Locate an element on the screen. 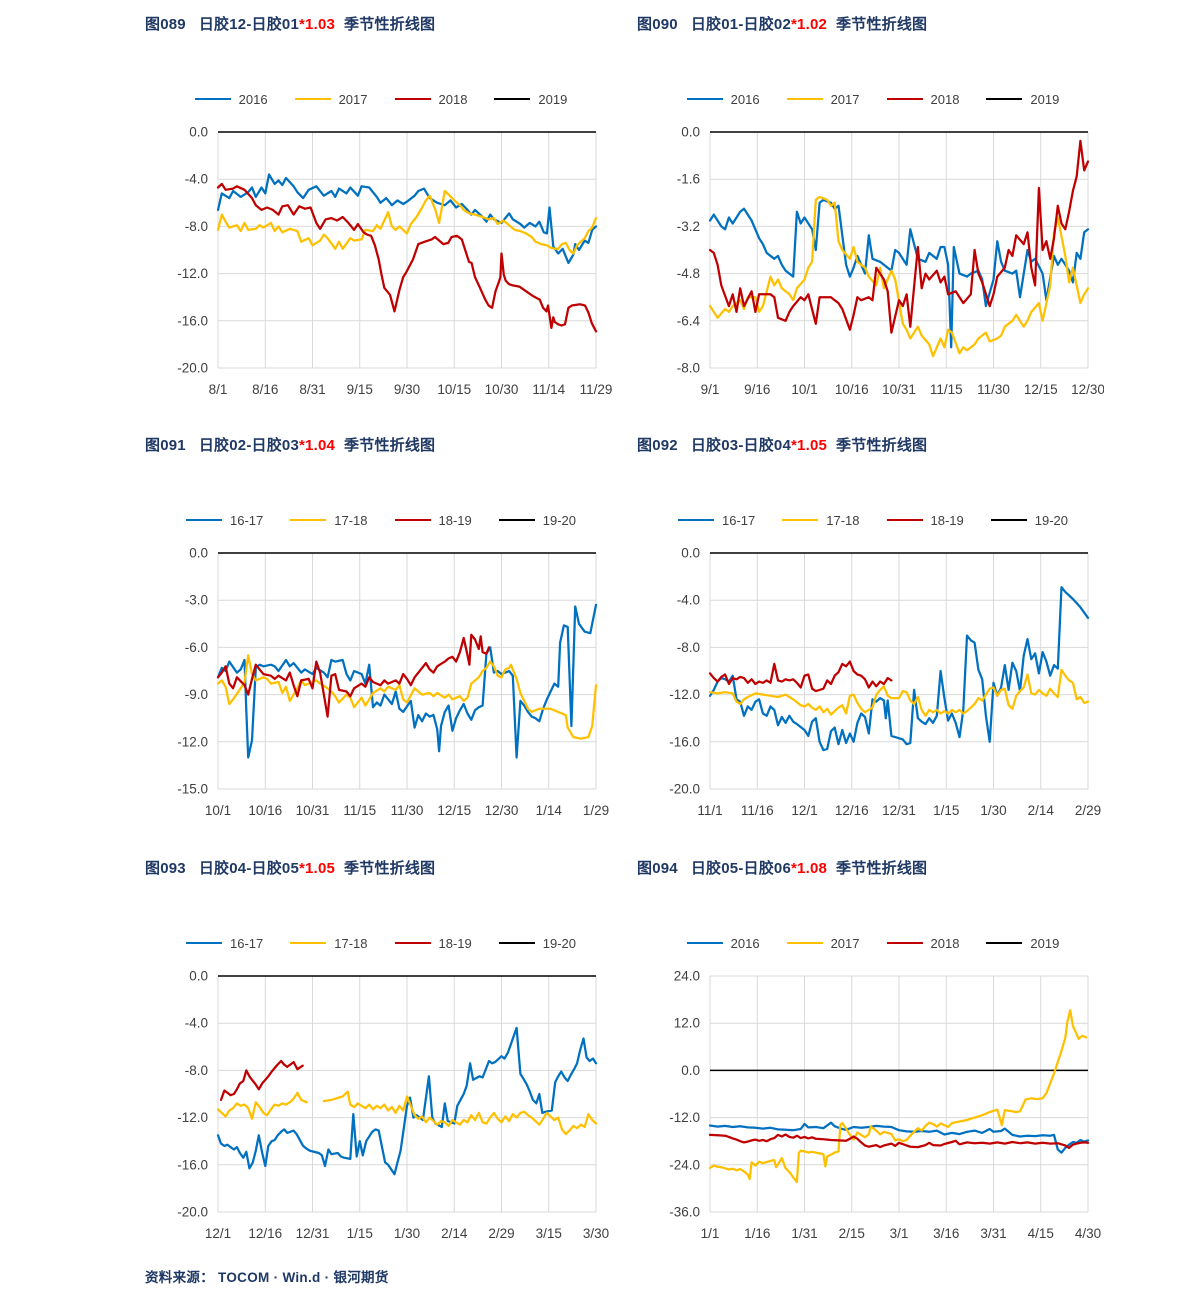 The image size is (1191, 1310). x-tick-label: 3/16 is located at coordinates (946, 1233).